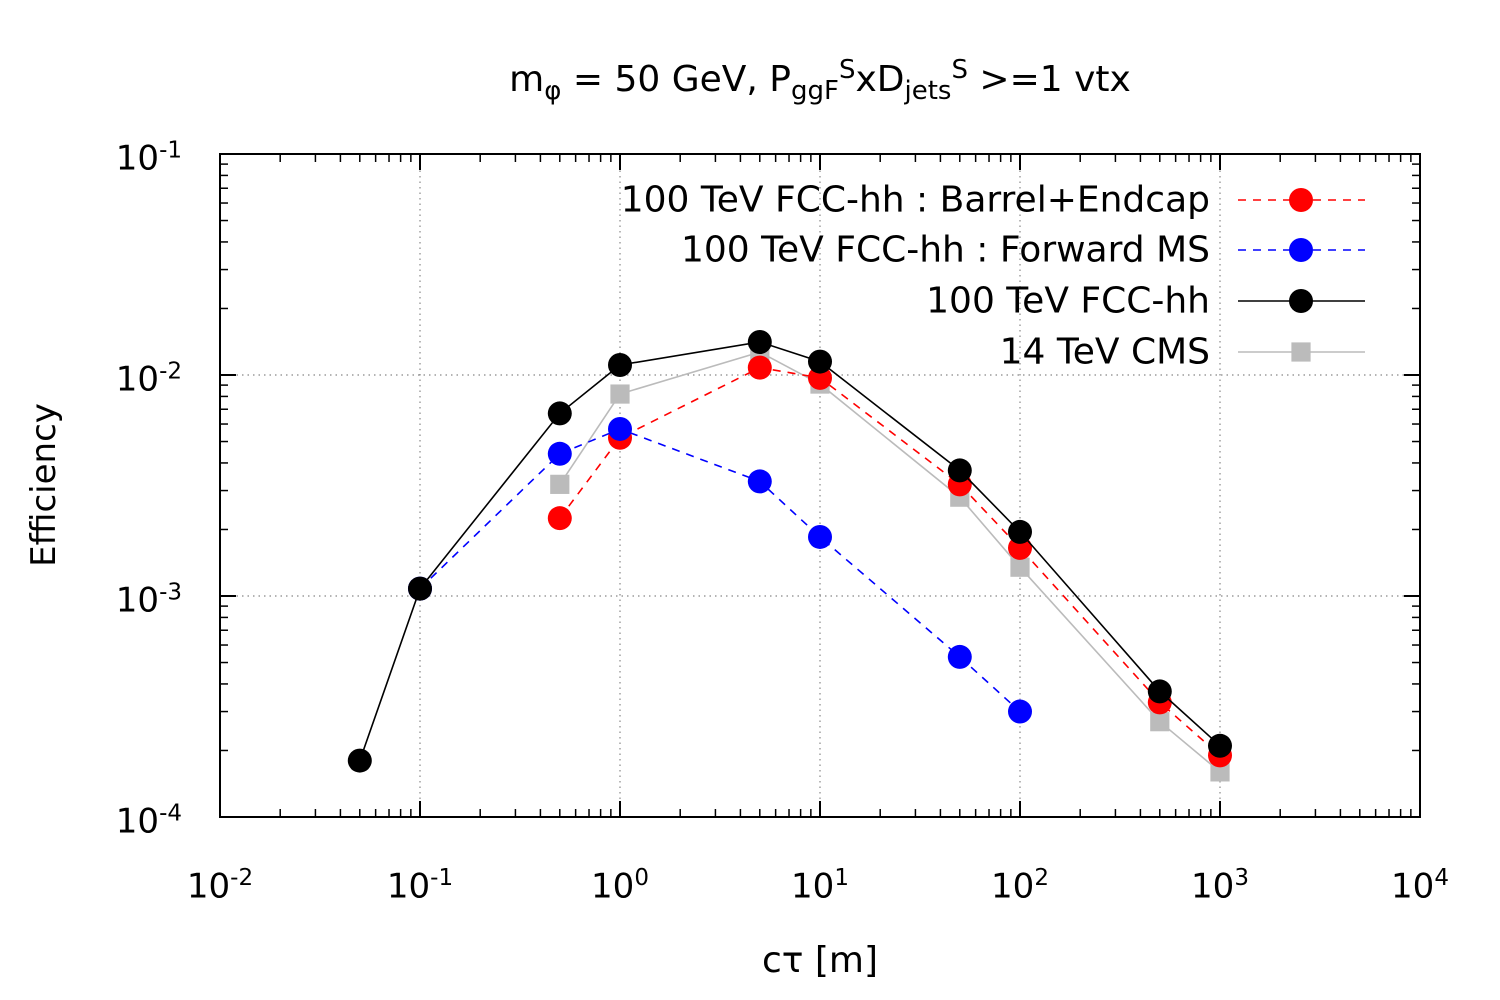 The width and height of the screenshot is (1500, 1000). What do you see at coordinates (148, 158) in the screenshot?
I see `y-tick-label: 10⁻¹` at bounding box center [148, 158].